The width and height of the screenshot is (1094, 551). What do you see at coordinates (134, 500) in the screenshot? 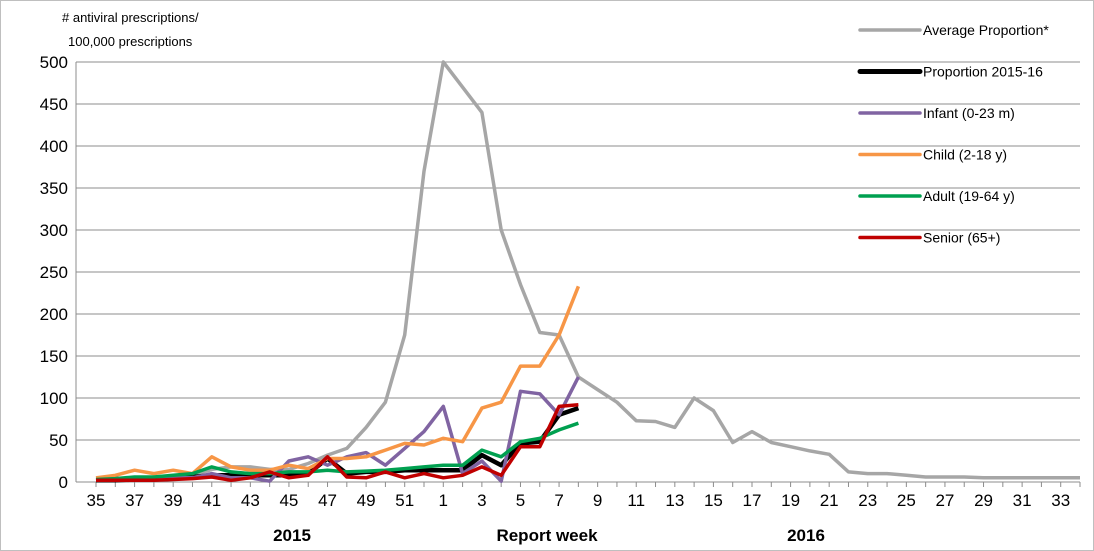
I see `x-tick-label: 37` at bounding box center [134, 500].